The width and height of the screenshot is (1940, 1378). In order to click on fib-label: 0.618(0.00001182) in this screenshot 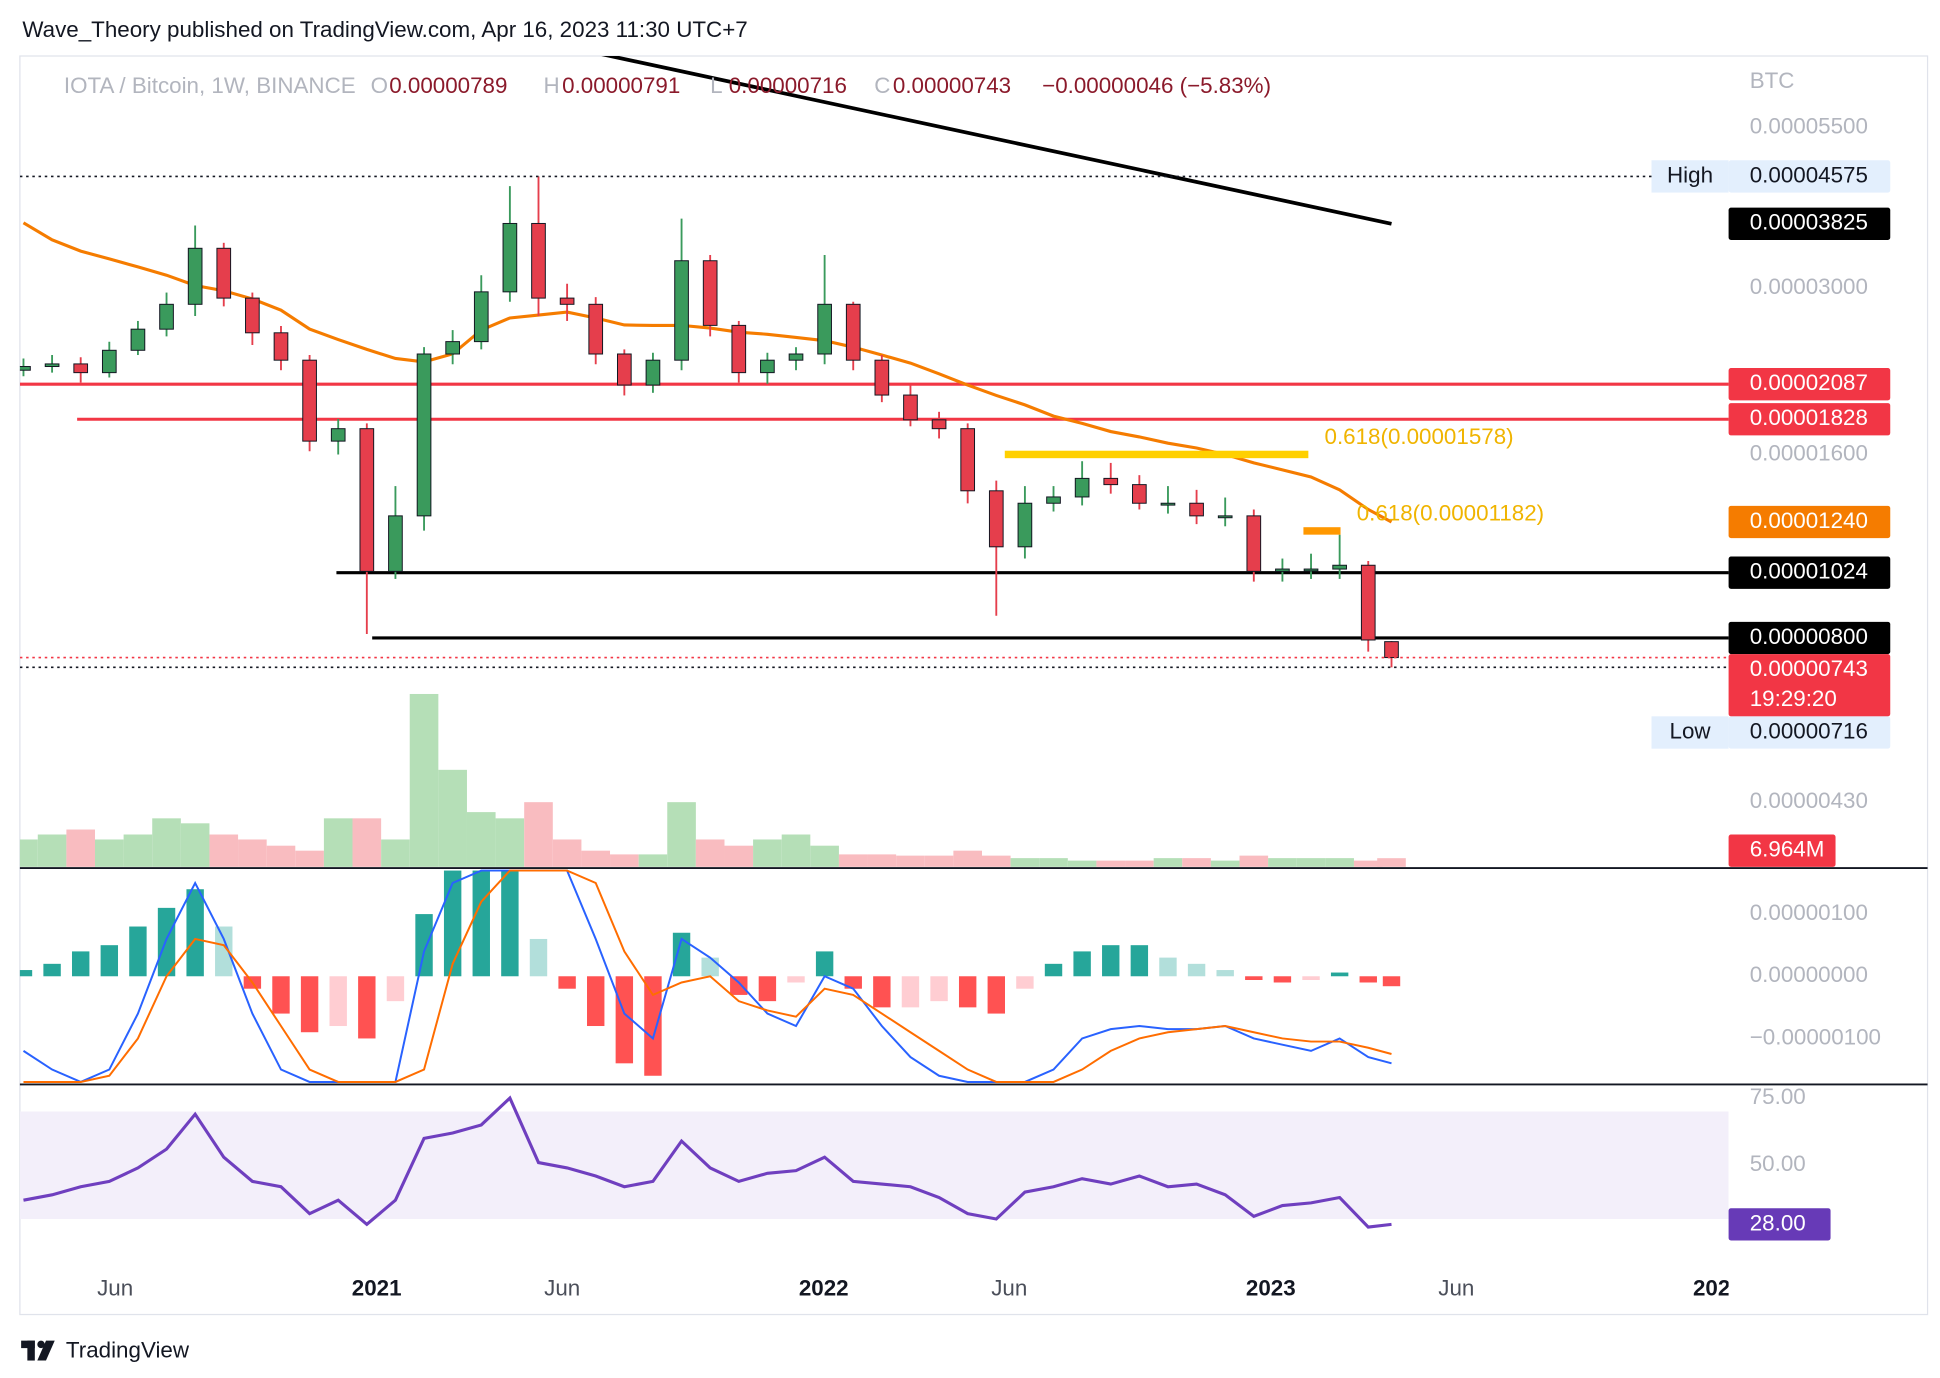, I will do `click(1450, 513)`.